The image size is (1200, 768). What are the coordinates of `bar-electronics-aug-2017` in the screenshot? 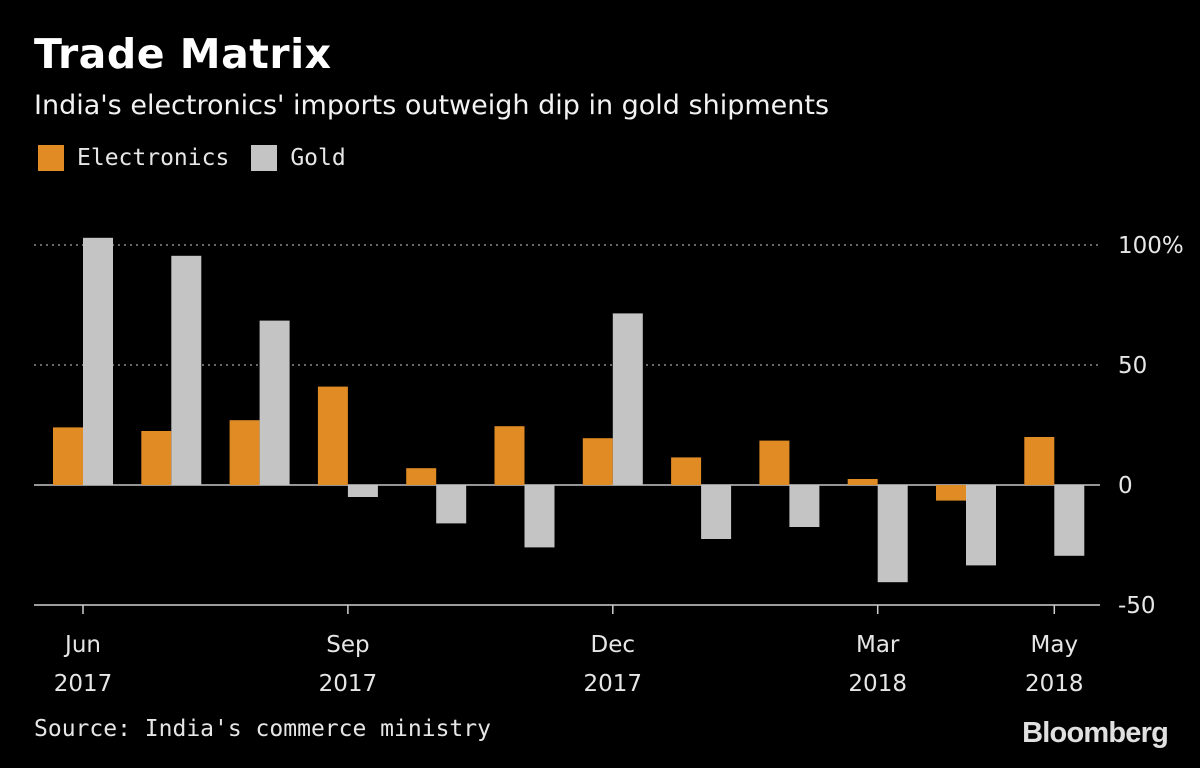 It's located at (244, 452).